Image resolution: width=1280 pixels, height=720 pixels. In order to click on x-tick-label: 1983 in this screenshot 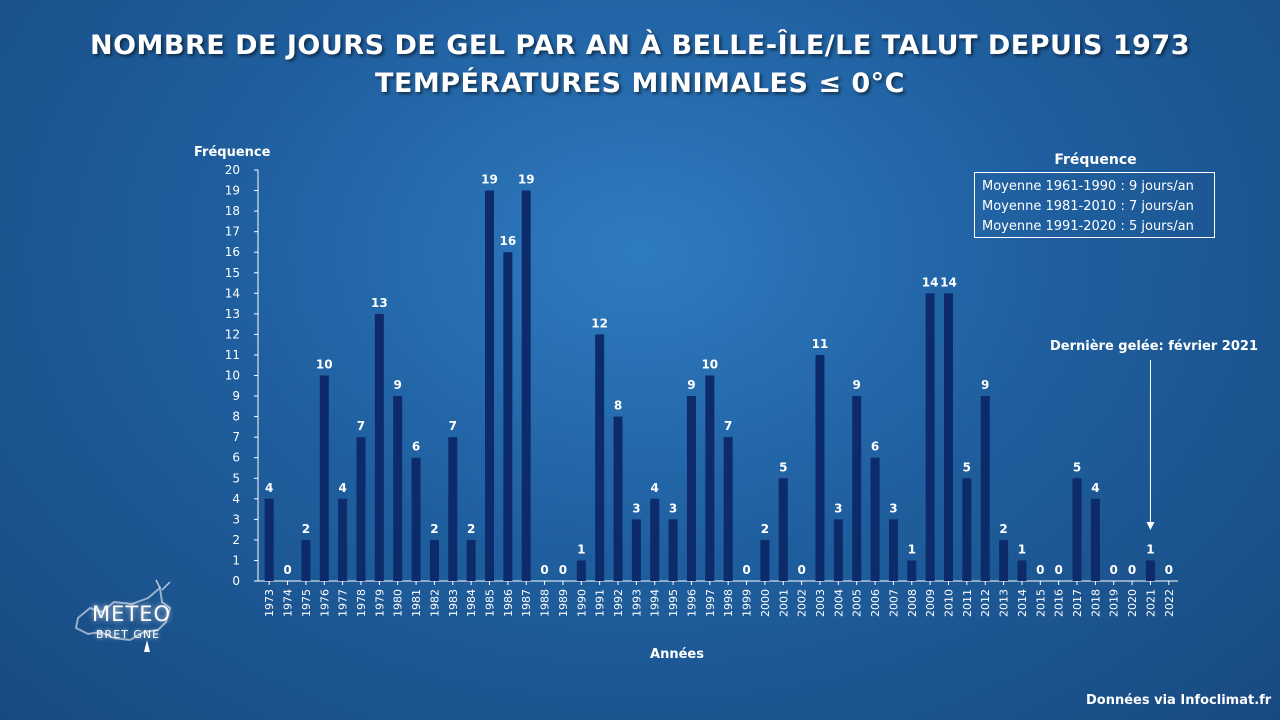, I will do `click(453, 603)`.